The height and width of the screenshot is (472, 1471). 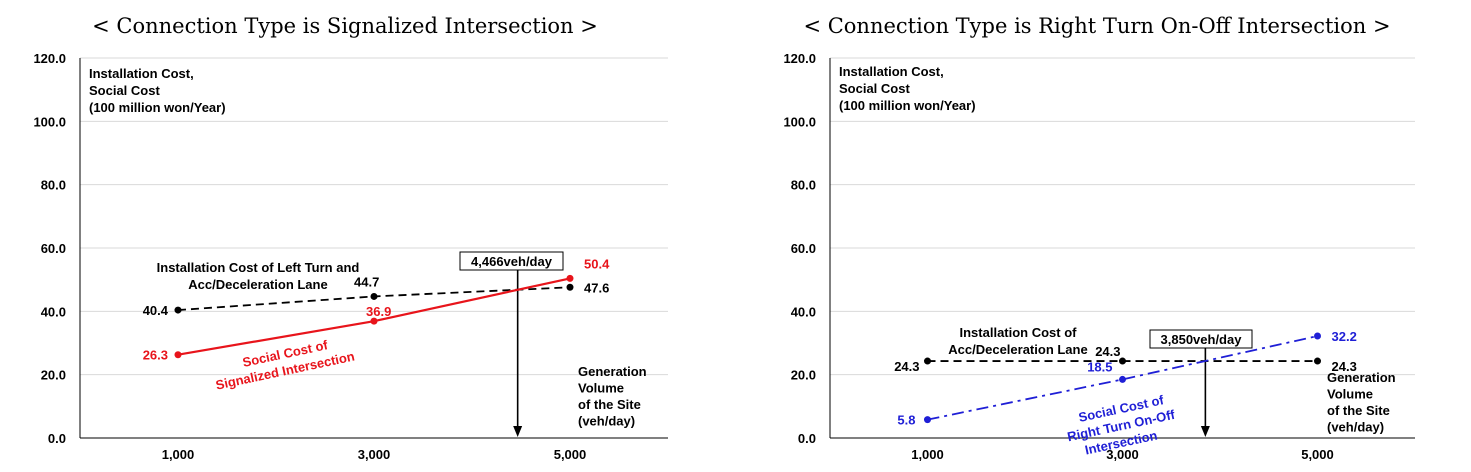 I want to click on data-label: 26.3, so click(x=155, y=355).